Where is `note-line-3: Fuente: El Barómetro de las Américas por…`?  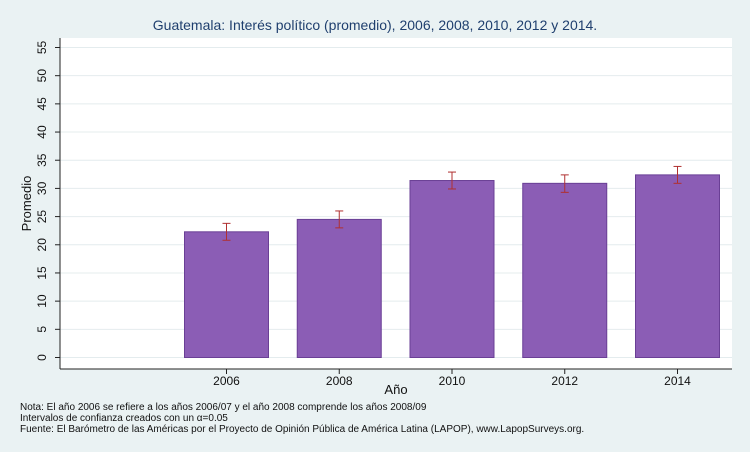 note-line-3: Fuente: El Barómetro de las Américas por… is located at coordinates (302, 429).